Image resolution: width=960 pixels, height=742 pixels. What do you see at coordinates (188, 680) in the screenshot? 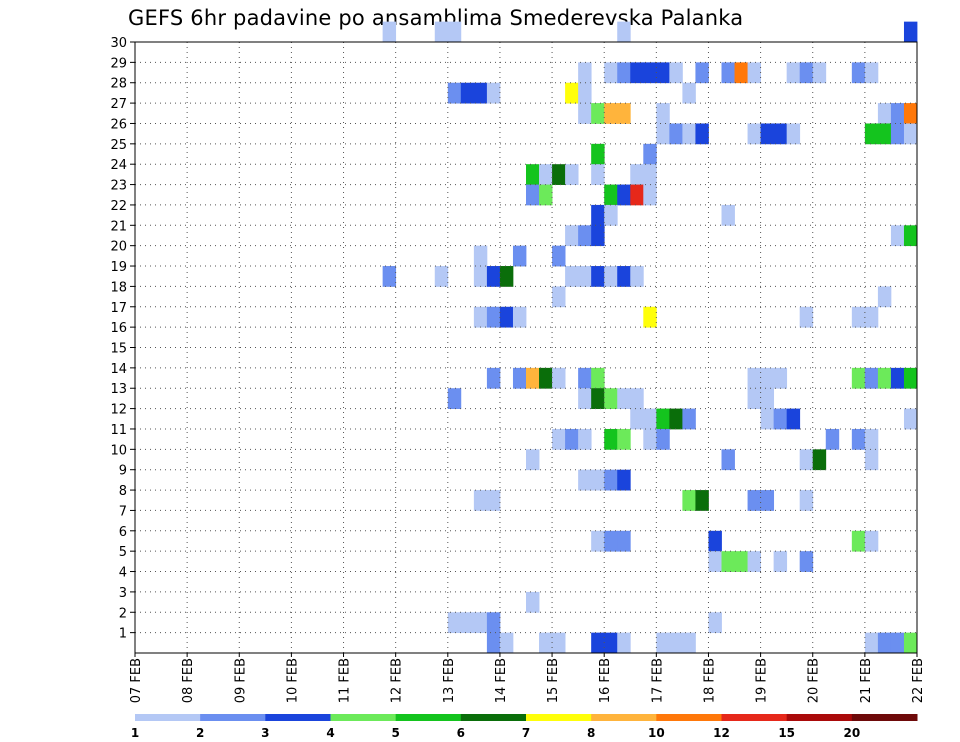
I see `x-tick-label: 08 FEB` at bounding box center [188, 680].